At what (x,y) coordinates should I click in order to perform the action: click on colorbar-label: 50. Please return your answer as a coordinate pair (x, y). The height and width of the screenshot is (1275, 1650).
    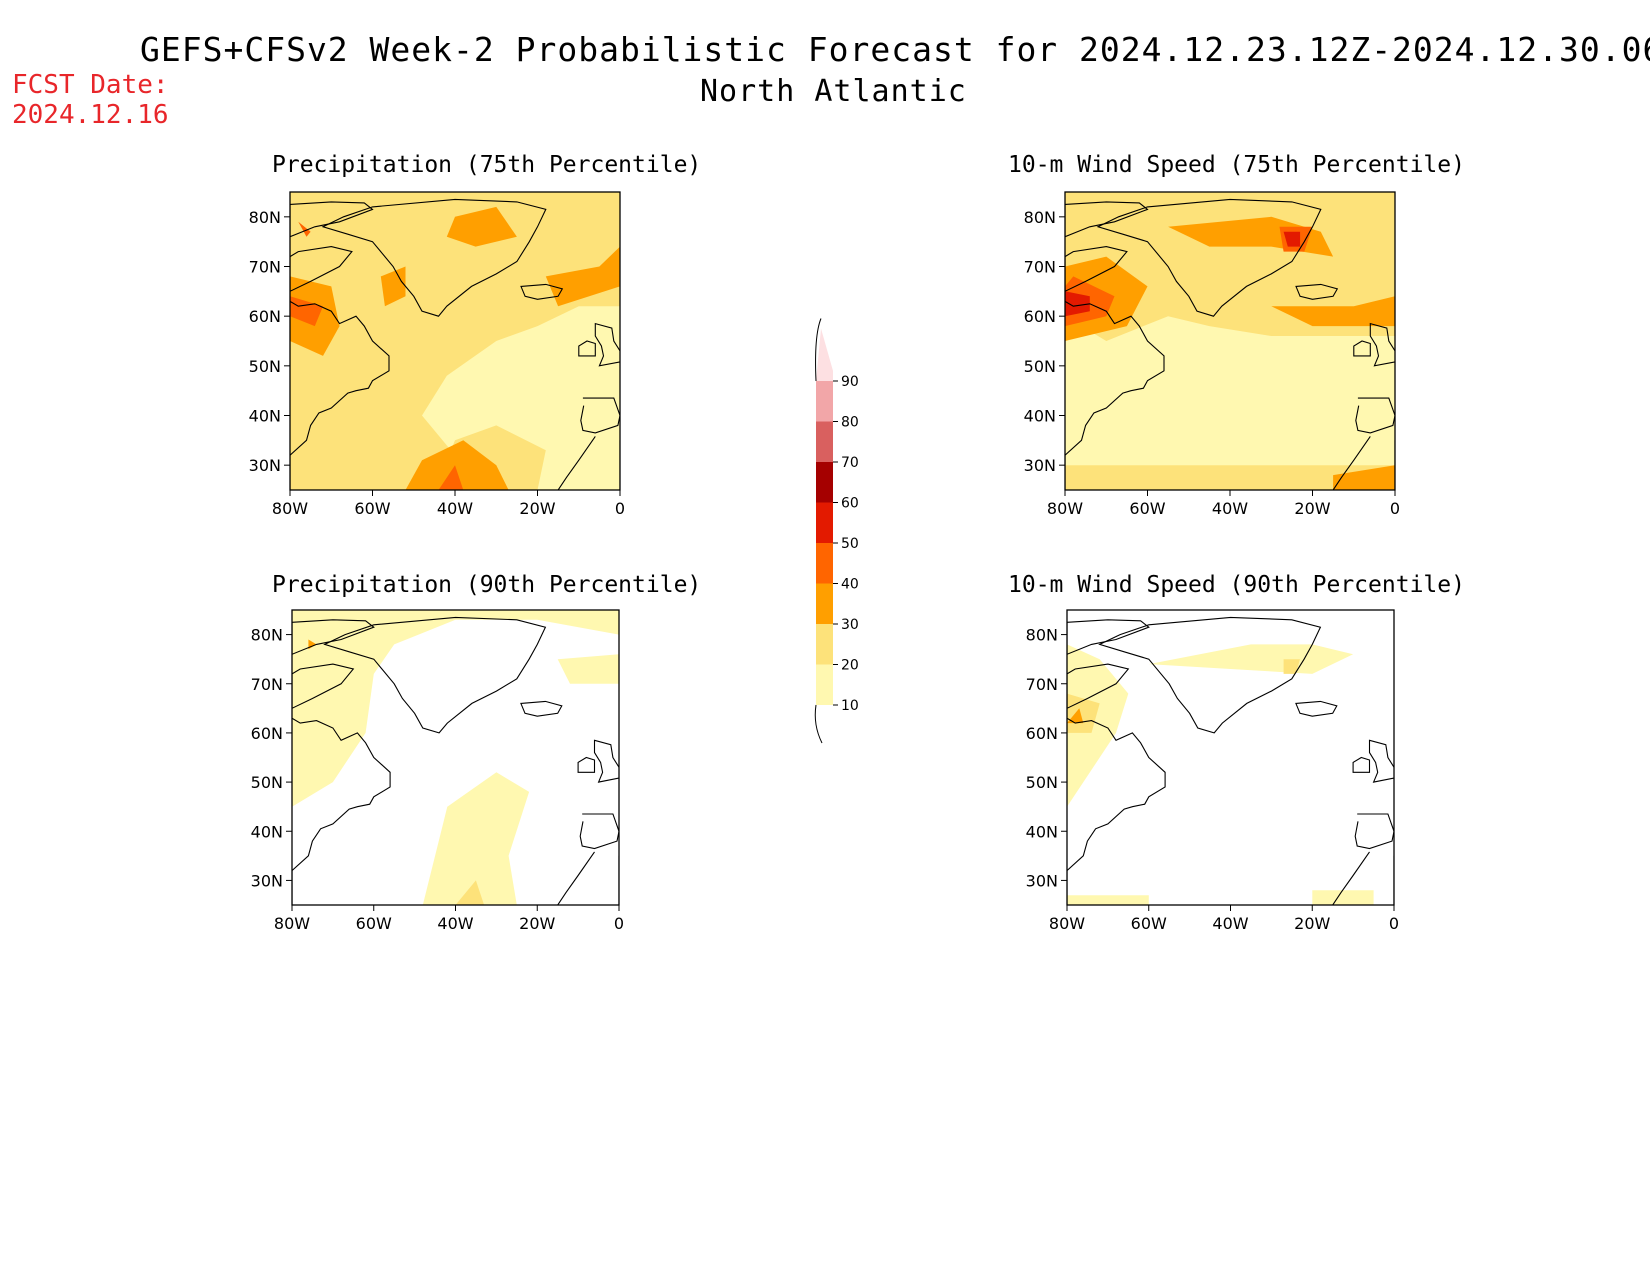
    Looking at the image, I should click on (850, 544).